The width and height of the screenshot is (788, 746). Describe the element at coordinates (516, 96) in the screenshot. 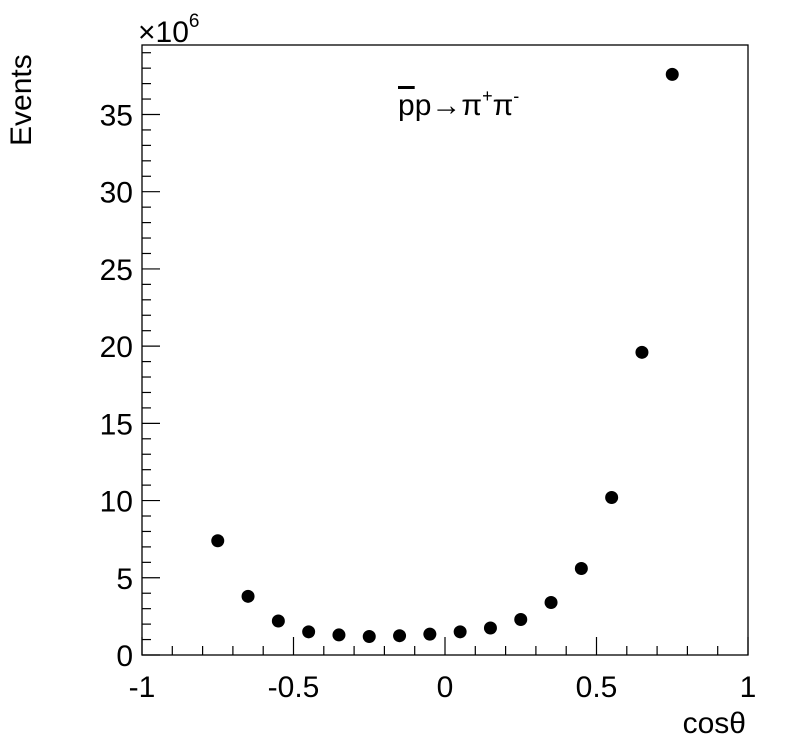

I see `annotation-sup-minus: -` at that location.